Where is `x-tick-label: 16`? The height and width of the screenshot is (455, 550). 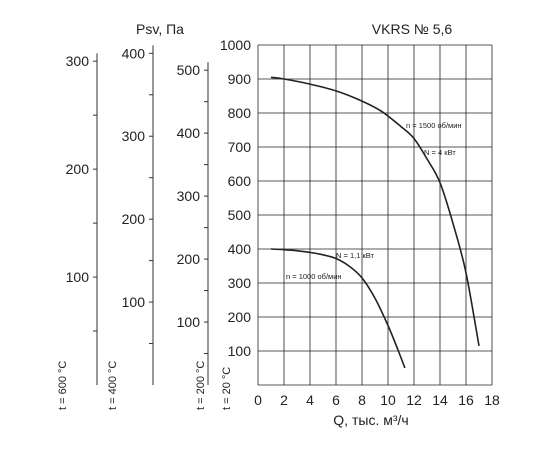
x-tick-label: 16 is located at coordinates (466, 400).